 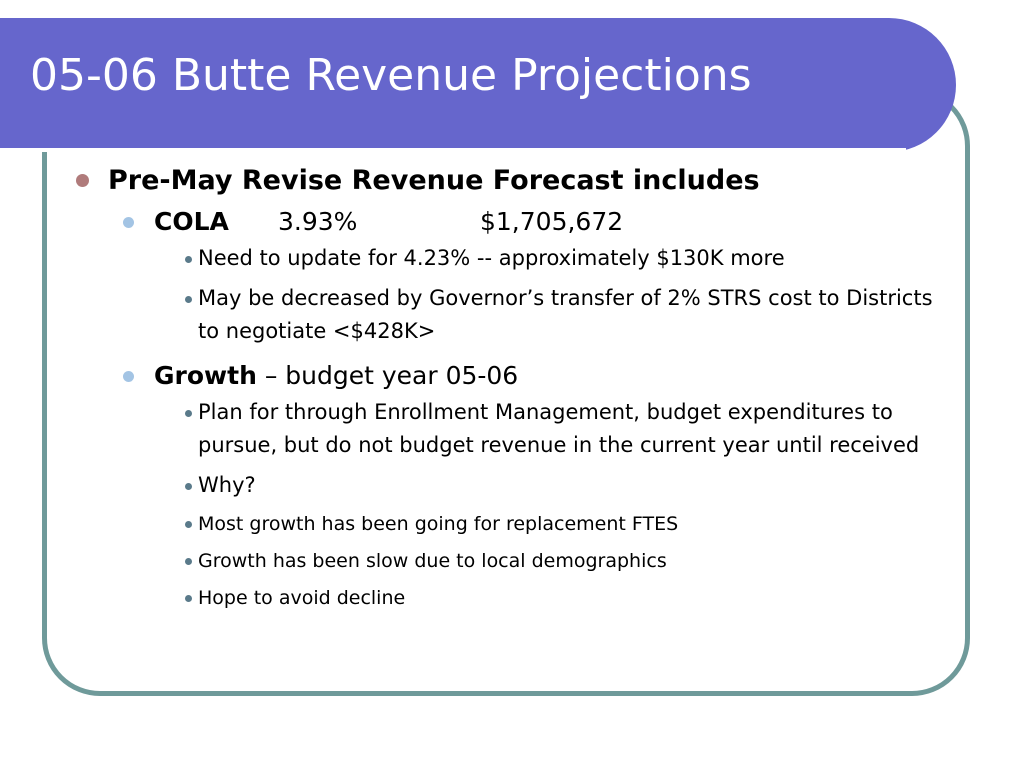 What do you see at coordinates (387, 375) in the screenshot?
I see `growth-text: – budget year 05-06` at bounding box center [387, 375].